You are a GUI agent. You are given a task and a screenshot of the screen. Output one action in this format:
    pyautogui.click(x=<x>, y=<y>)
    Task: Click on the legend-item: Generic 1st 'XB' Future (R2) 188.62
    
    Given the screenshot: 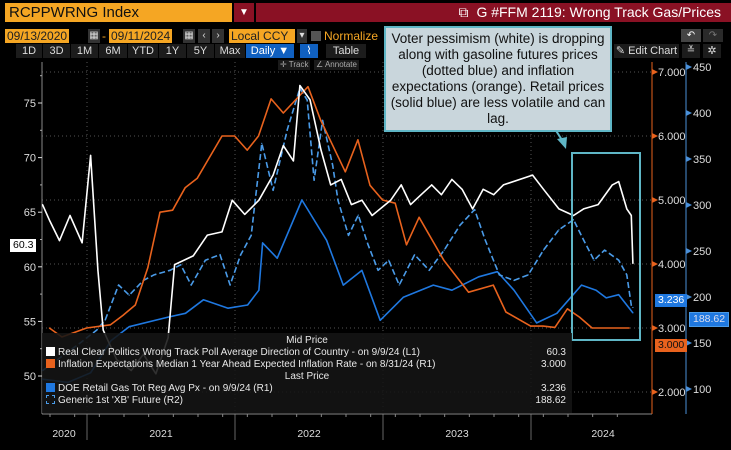 What is the action you would take?
    pyautogui.click(x=309, y=401)
    